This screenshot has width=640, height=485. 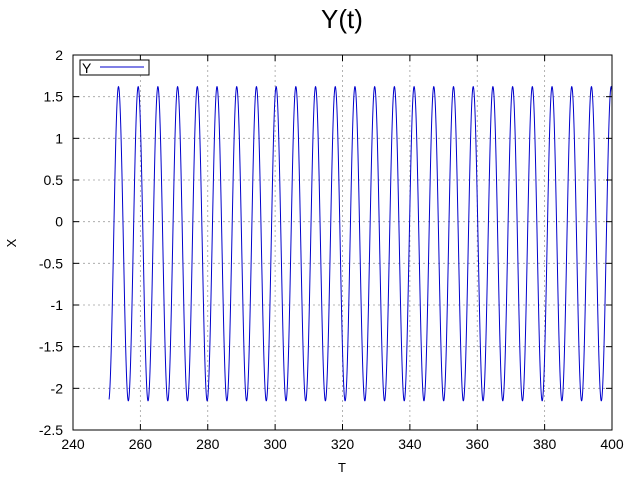 What do you see at coordinates (343, 444) in the screenshot?
I see `x-tick-label: 320` at bounding box center [343, 444].